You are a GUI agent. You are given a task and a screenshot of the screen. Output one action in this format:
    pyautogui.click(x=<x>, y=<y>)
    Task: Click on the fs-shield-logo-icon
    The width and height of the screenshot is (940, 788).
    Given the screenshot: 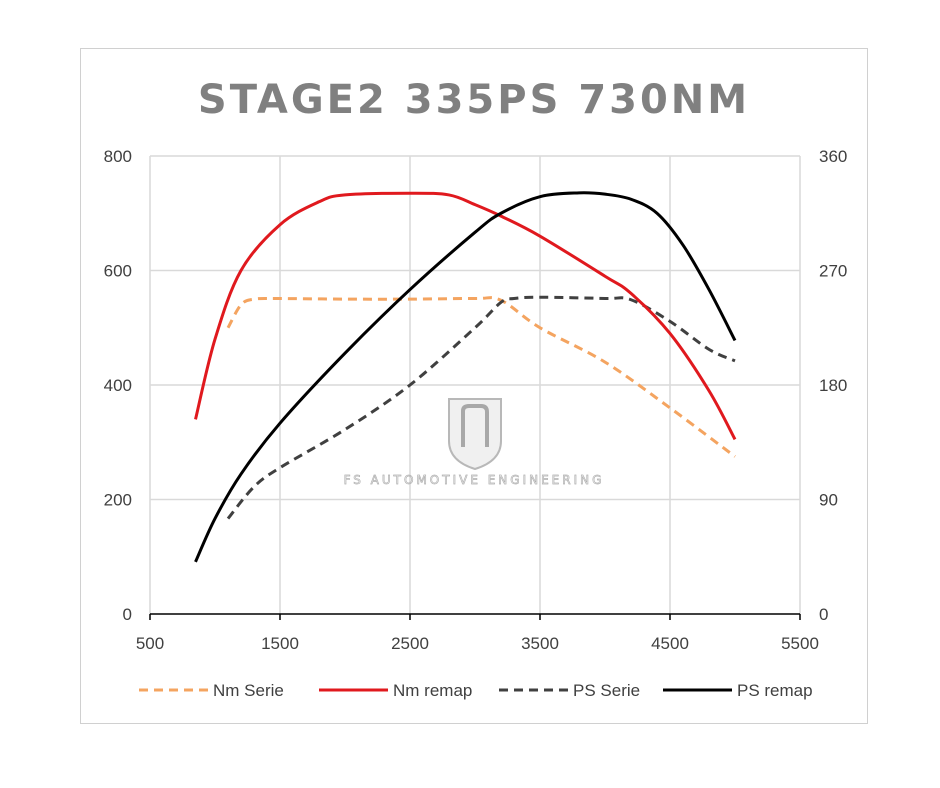 What is the action you would take?
    pyautogui.click(x=475, y=434)
    